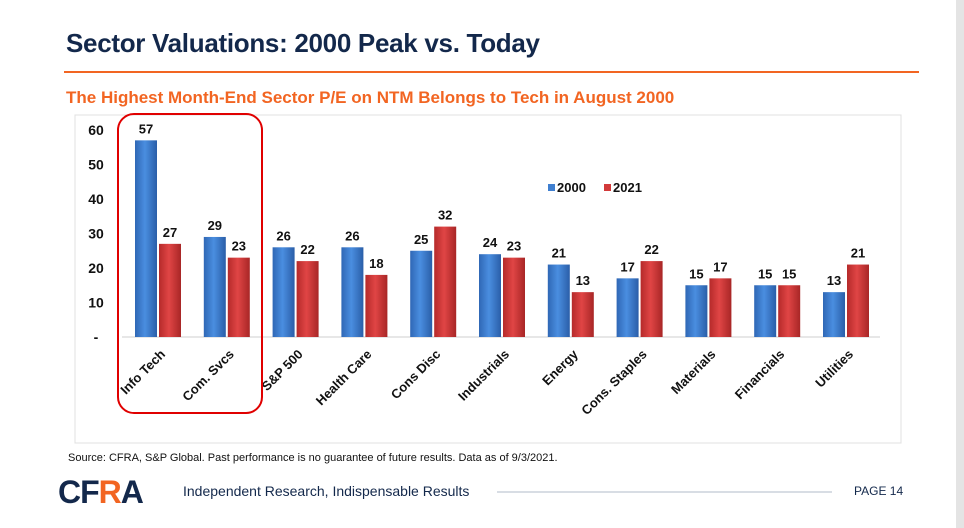 The height and width of the screenshot is (528, 964). What do you see at coordinates (303, 43) in the screenshot?
I see `page-title: Sector Valuations: 2000 Peak vs. Today` at bounding box center [303, 43].